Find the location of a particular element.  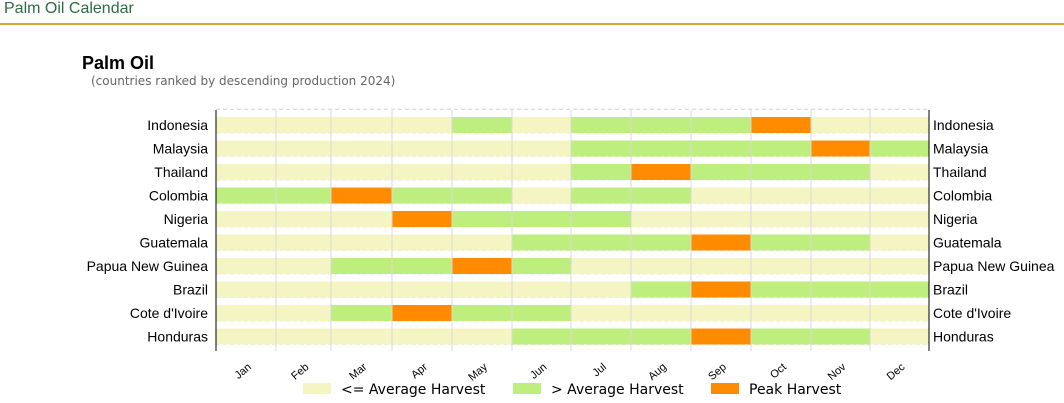

harvest-cell-nigeria-dec is located at coordinates (899, 219).